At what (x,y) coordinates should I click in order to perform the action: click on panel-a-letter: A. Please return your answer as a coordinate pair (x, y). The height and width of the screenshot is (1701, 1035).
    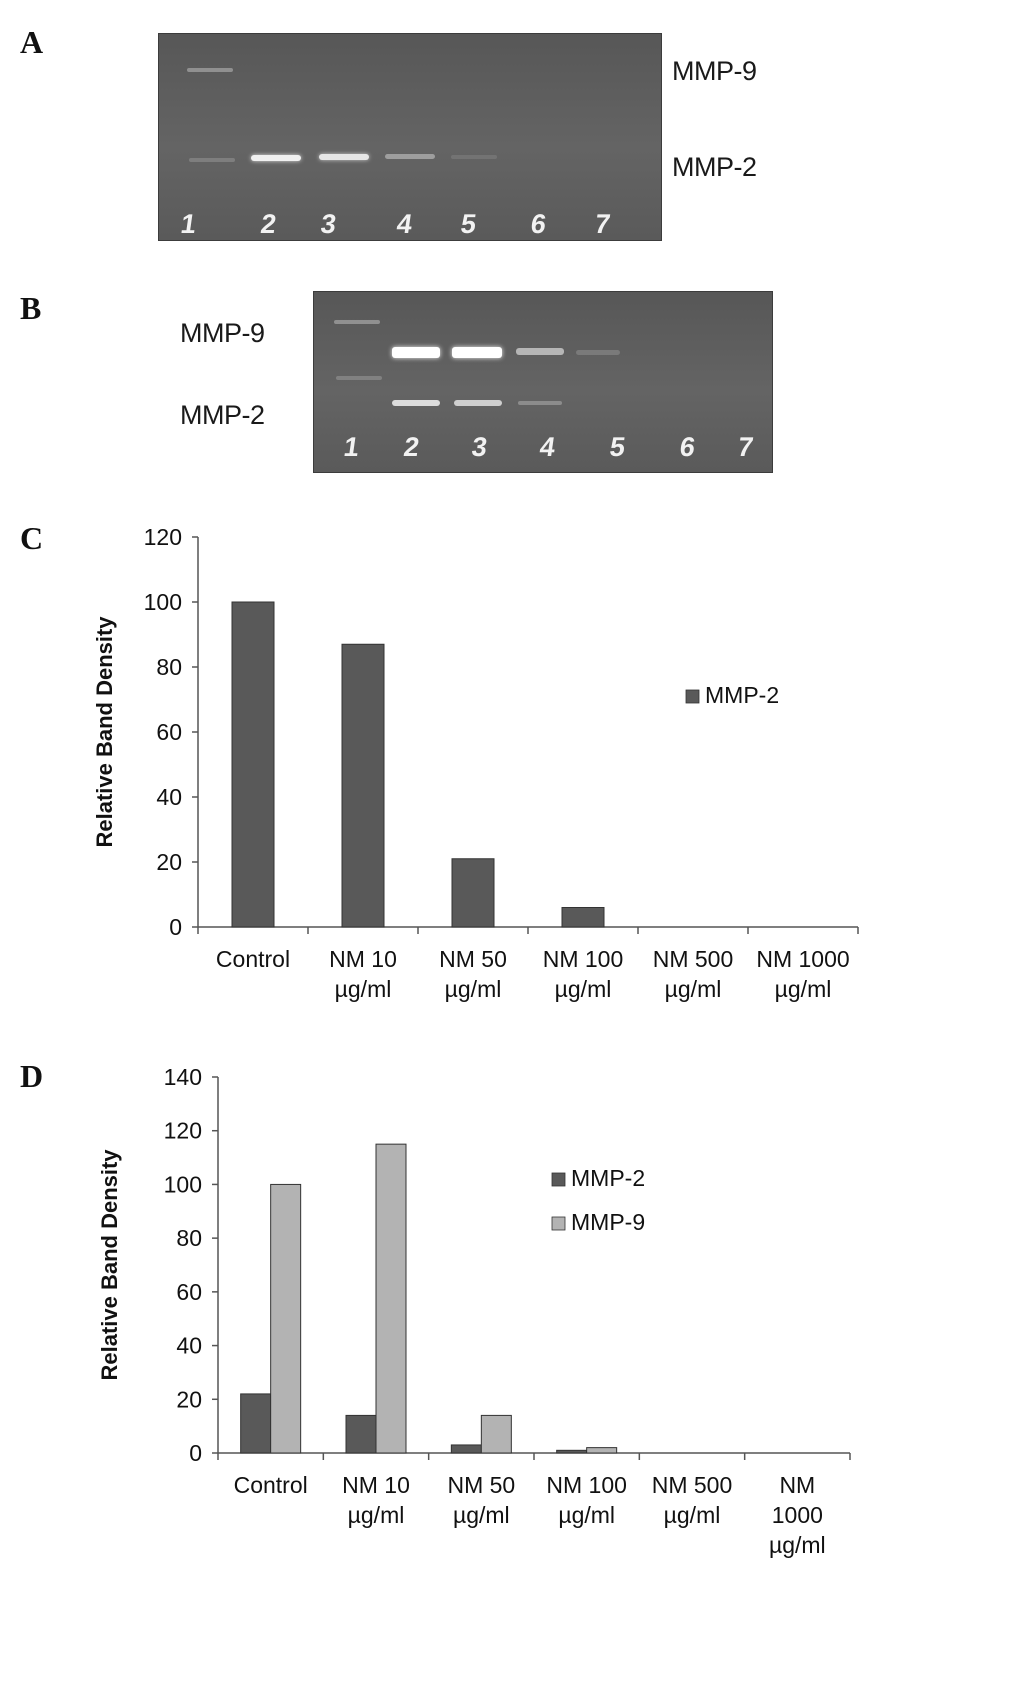
    Looking at the image, I should click on (32, 42).